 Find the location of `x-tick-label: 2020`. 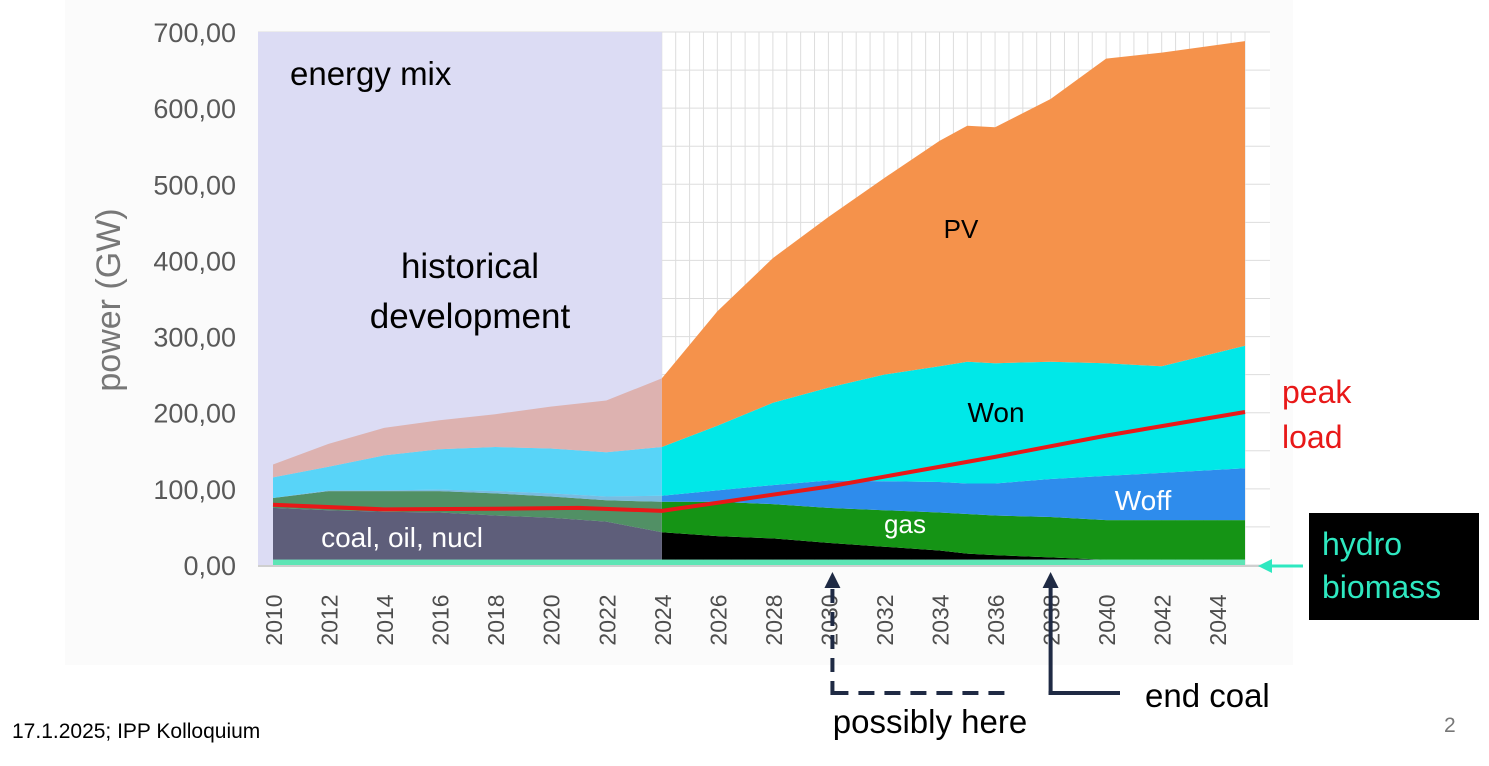

x-tick-label: 2020 is located at coordinates (552, 619).